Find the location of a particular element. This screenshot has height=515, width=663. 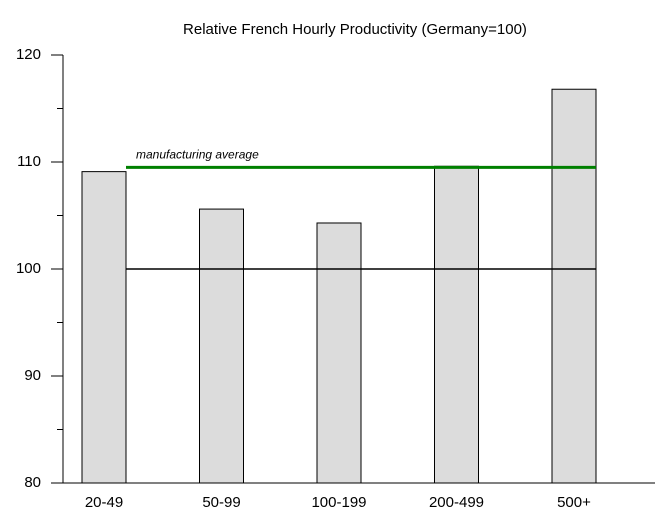

x-tick-label: 100-199 is located at coordinates (338, 502).